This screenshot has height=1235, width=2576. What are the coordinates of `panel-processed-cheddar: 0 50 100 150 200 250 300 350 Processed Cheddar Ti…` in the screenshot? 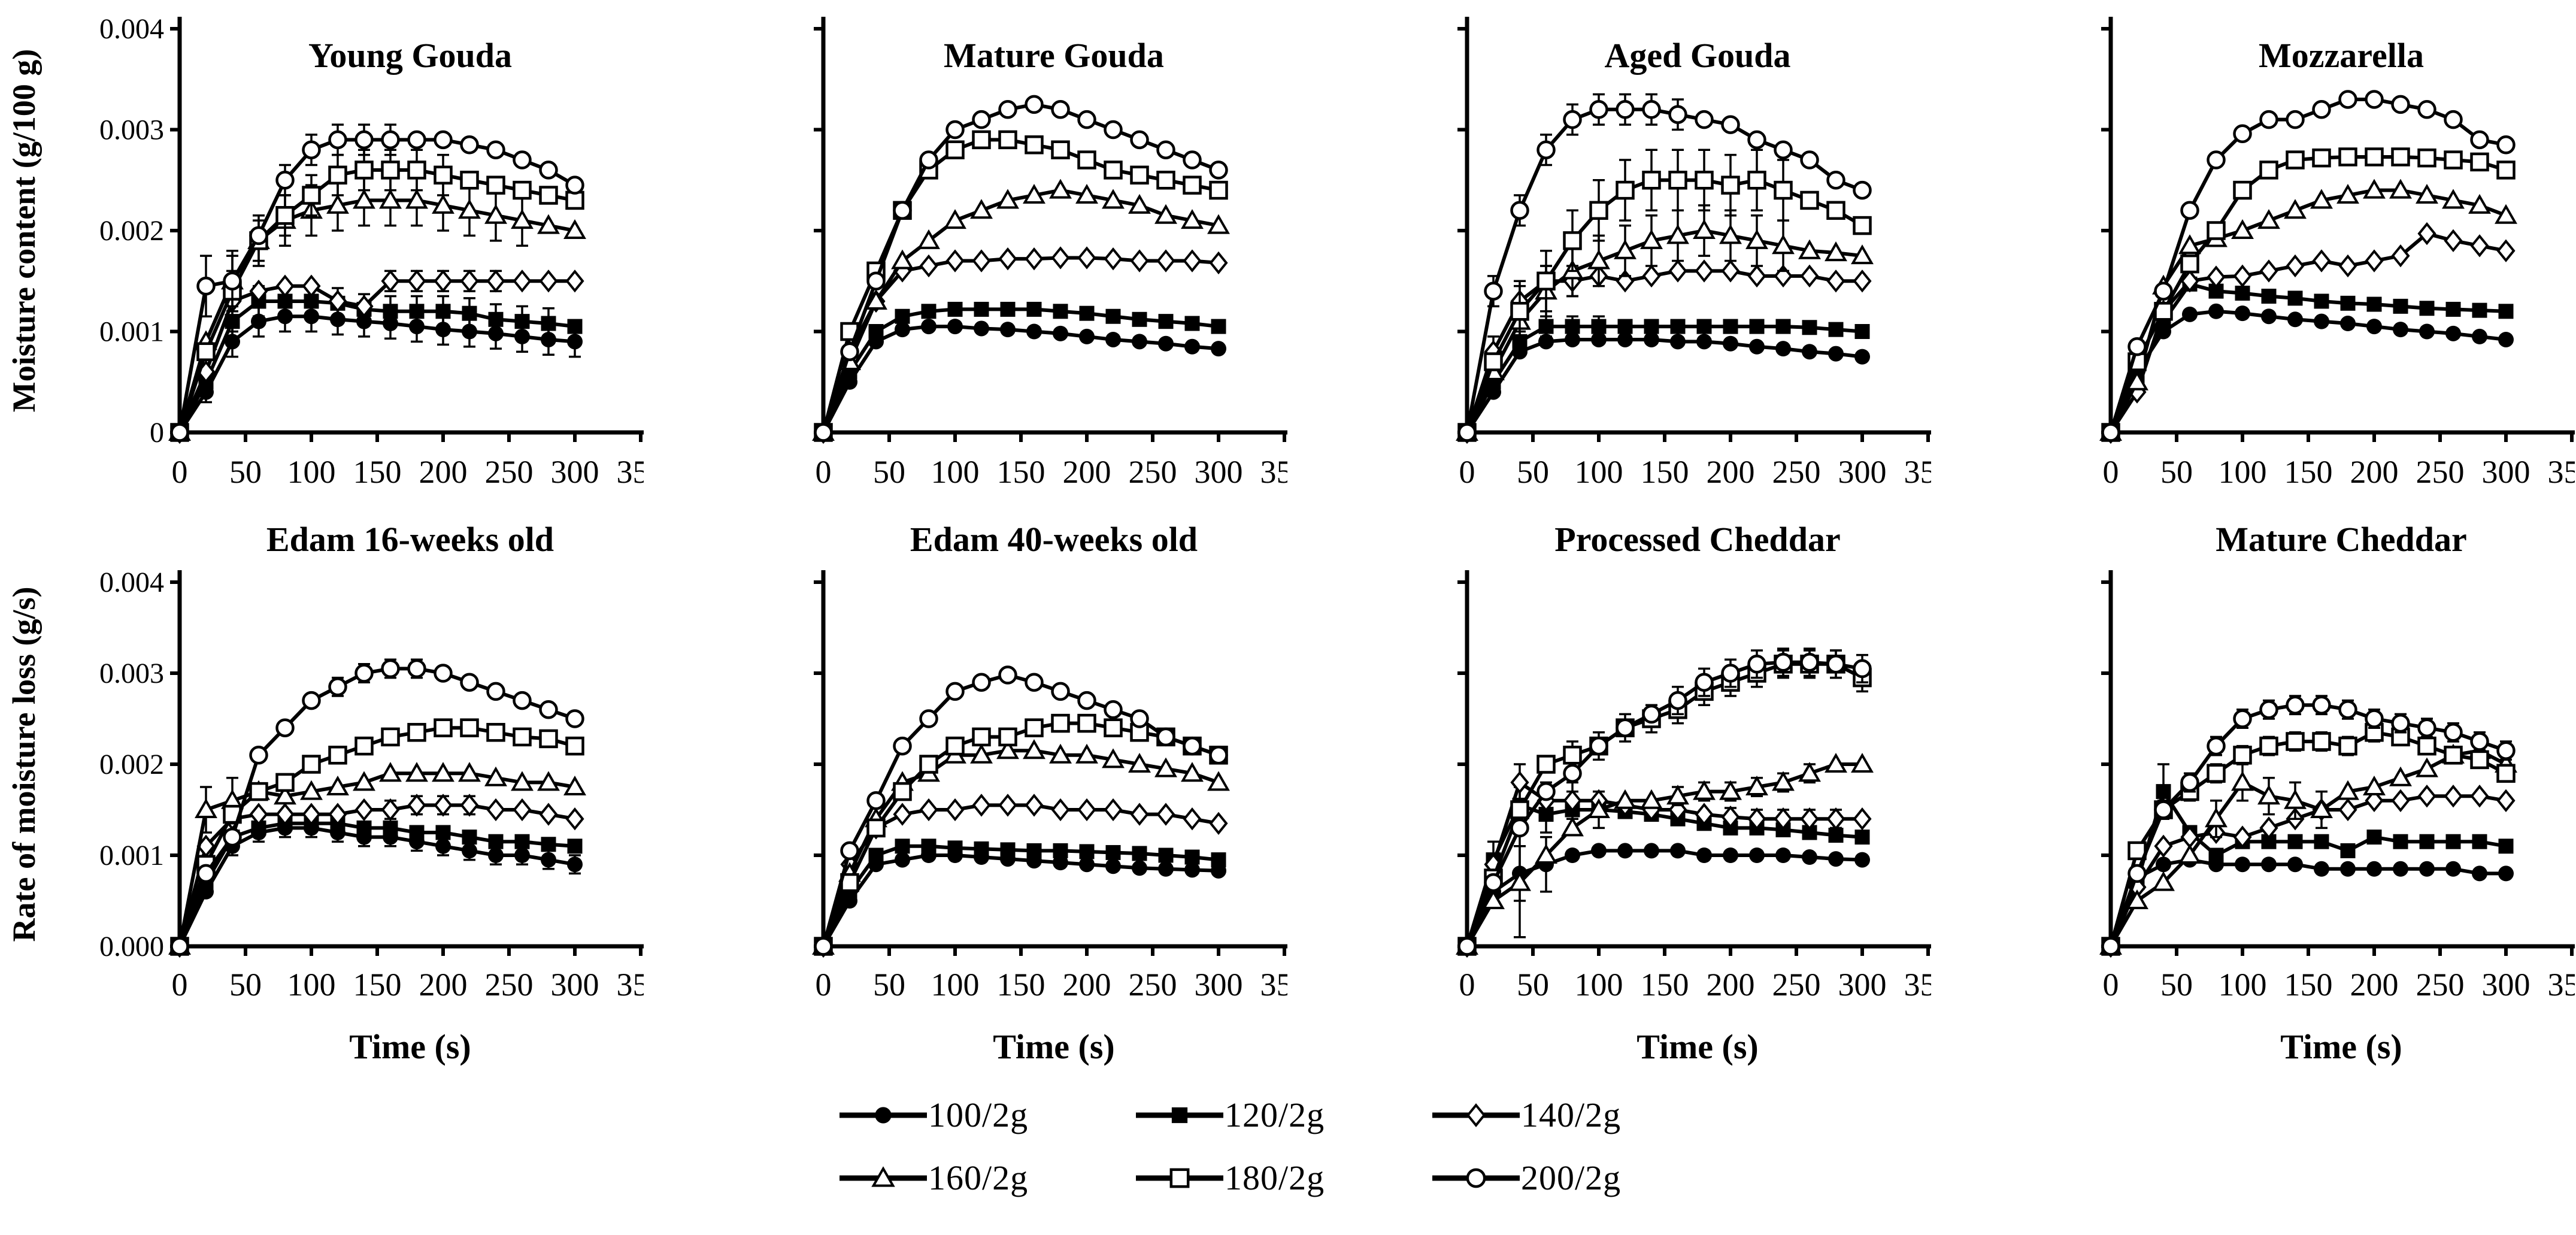 It's located at (1693, 793).